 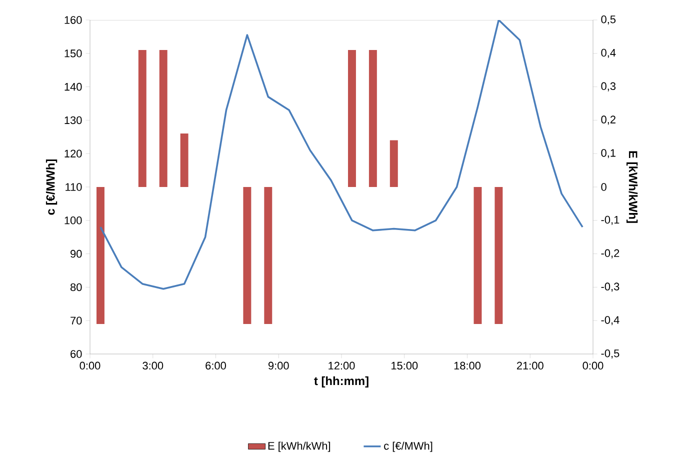 I want to click on x-tick-label: 18:00, so click(x=467, y=366).